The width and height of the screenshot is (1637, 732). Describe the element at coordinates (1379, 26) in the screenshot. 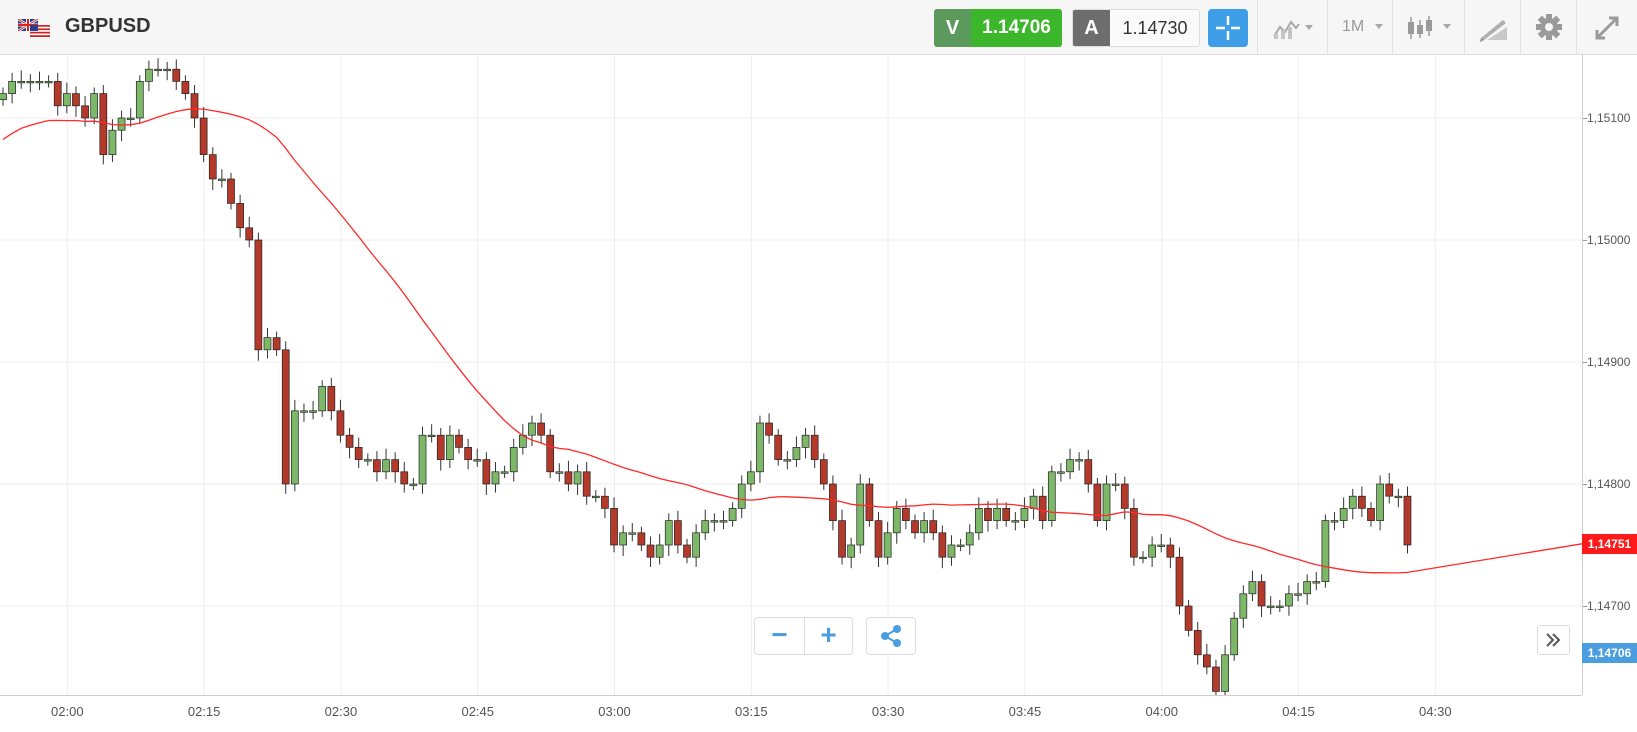

I see `chevron-down-icon` at that location.